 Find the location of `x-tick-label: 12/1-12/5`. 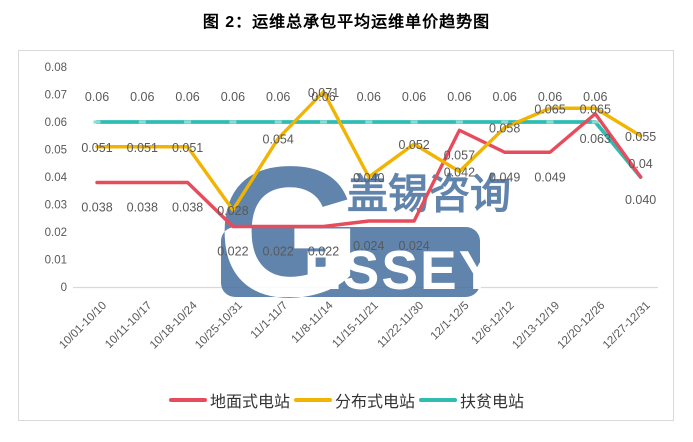

x-tick-label: 12/1-12/5 is located at coordinates (450, 321).